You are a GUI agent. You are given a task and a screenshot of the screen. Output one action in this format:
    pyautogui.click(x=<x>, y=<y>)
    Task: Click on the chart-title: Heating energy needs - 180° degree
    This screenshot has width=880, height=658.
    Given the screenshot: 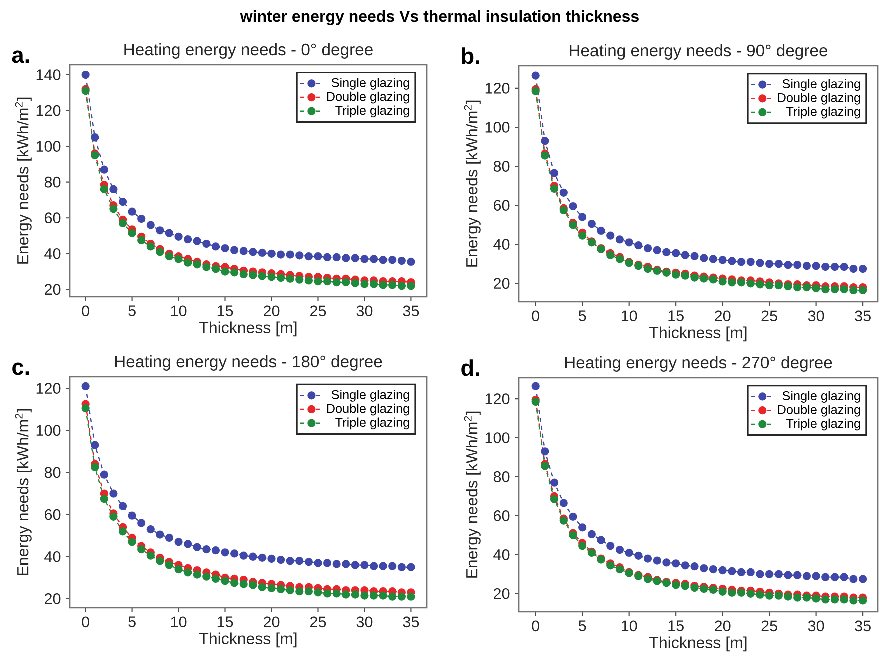 What is the action you would take?
    pyautogui.click(x=248, y=363)
    